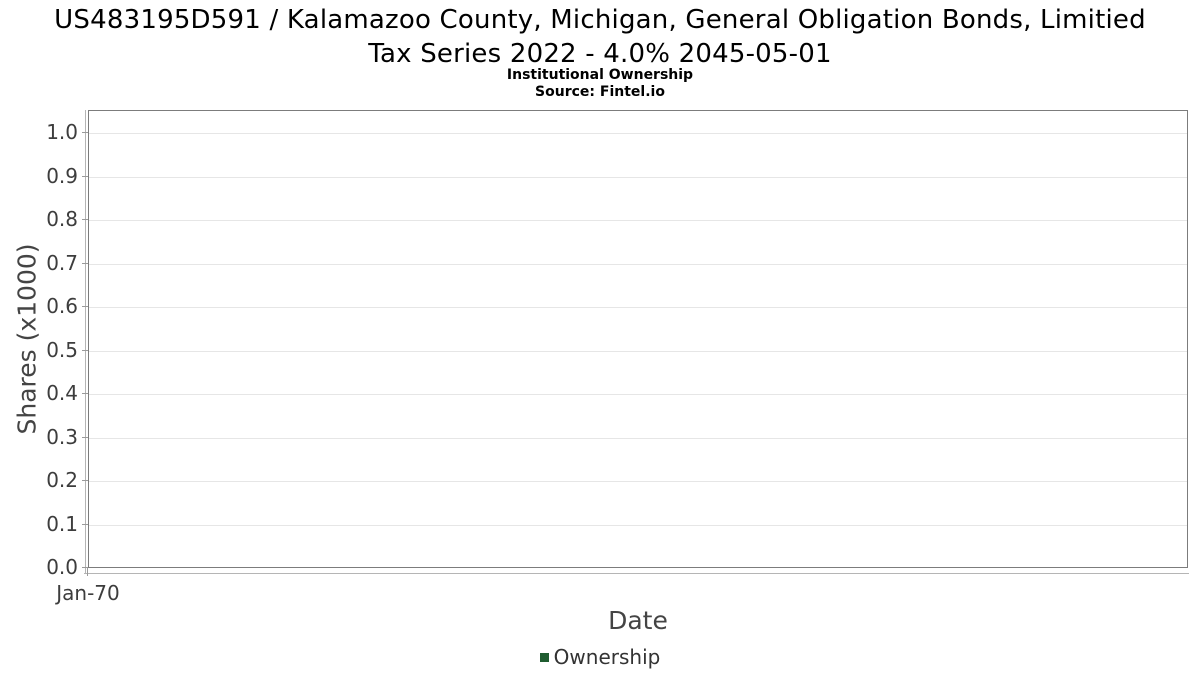  Describe the element at coordinates (62, 175) in the screenshot. I see `y-tick-label-0.9: 0.9` at that location.